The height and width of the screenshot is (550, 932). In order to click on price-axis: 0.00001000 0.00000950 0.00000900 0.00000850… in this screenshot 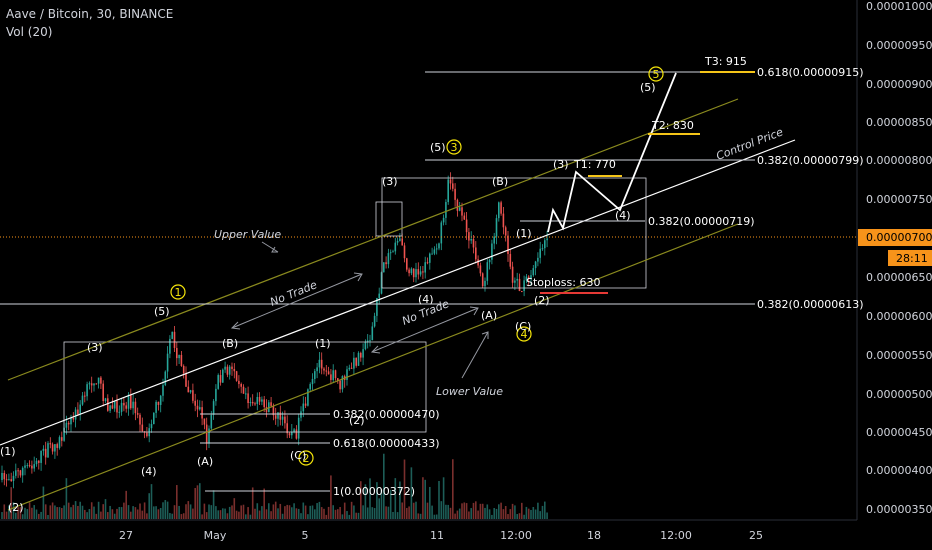, I will do `click(899, 258)`.